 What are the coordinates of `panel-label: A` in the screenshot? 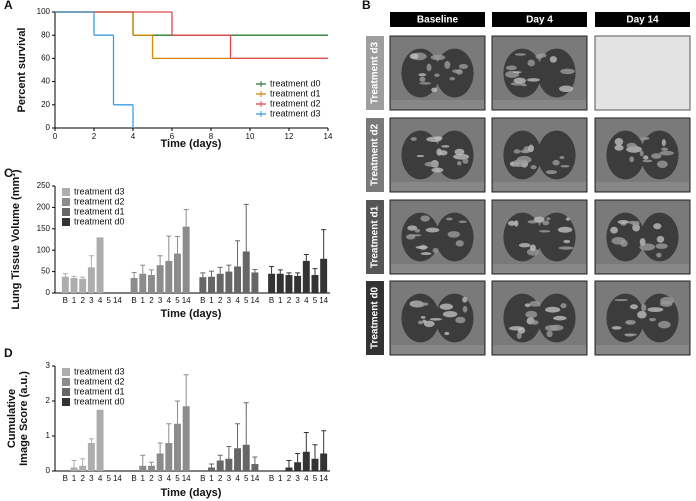 It's located at (8, 6).